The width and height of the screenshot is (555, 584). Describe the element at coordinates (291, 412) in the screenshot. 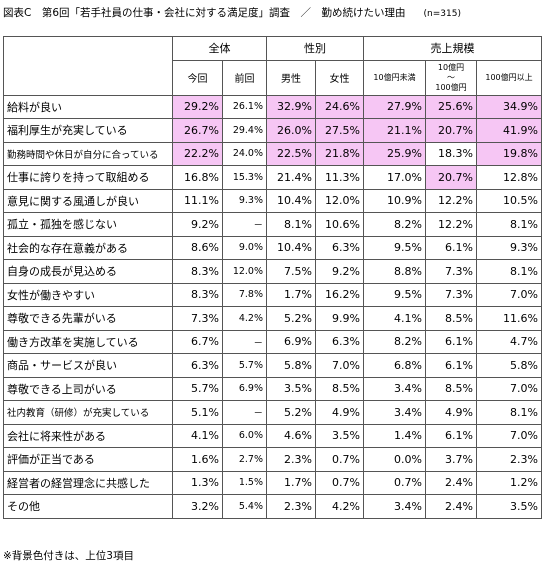

I see `cell: 5.2%` at that location.